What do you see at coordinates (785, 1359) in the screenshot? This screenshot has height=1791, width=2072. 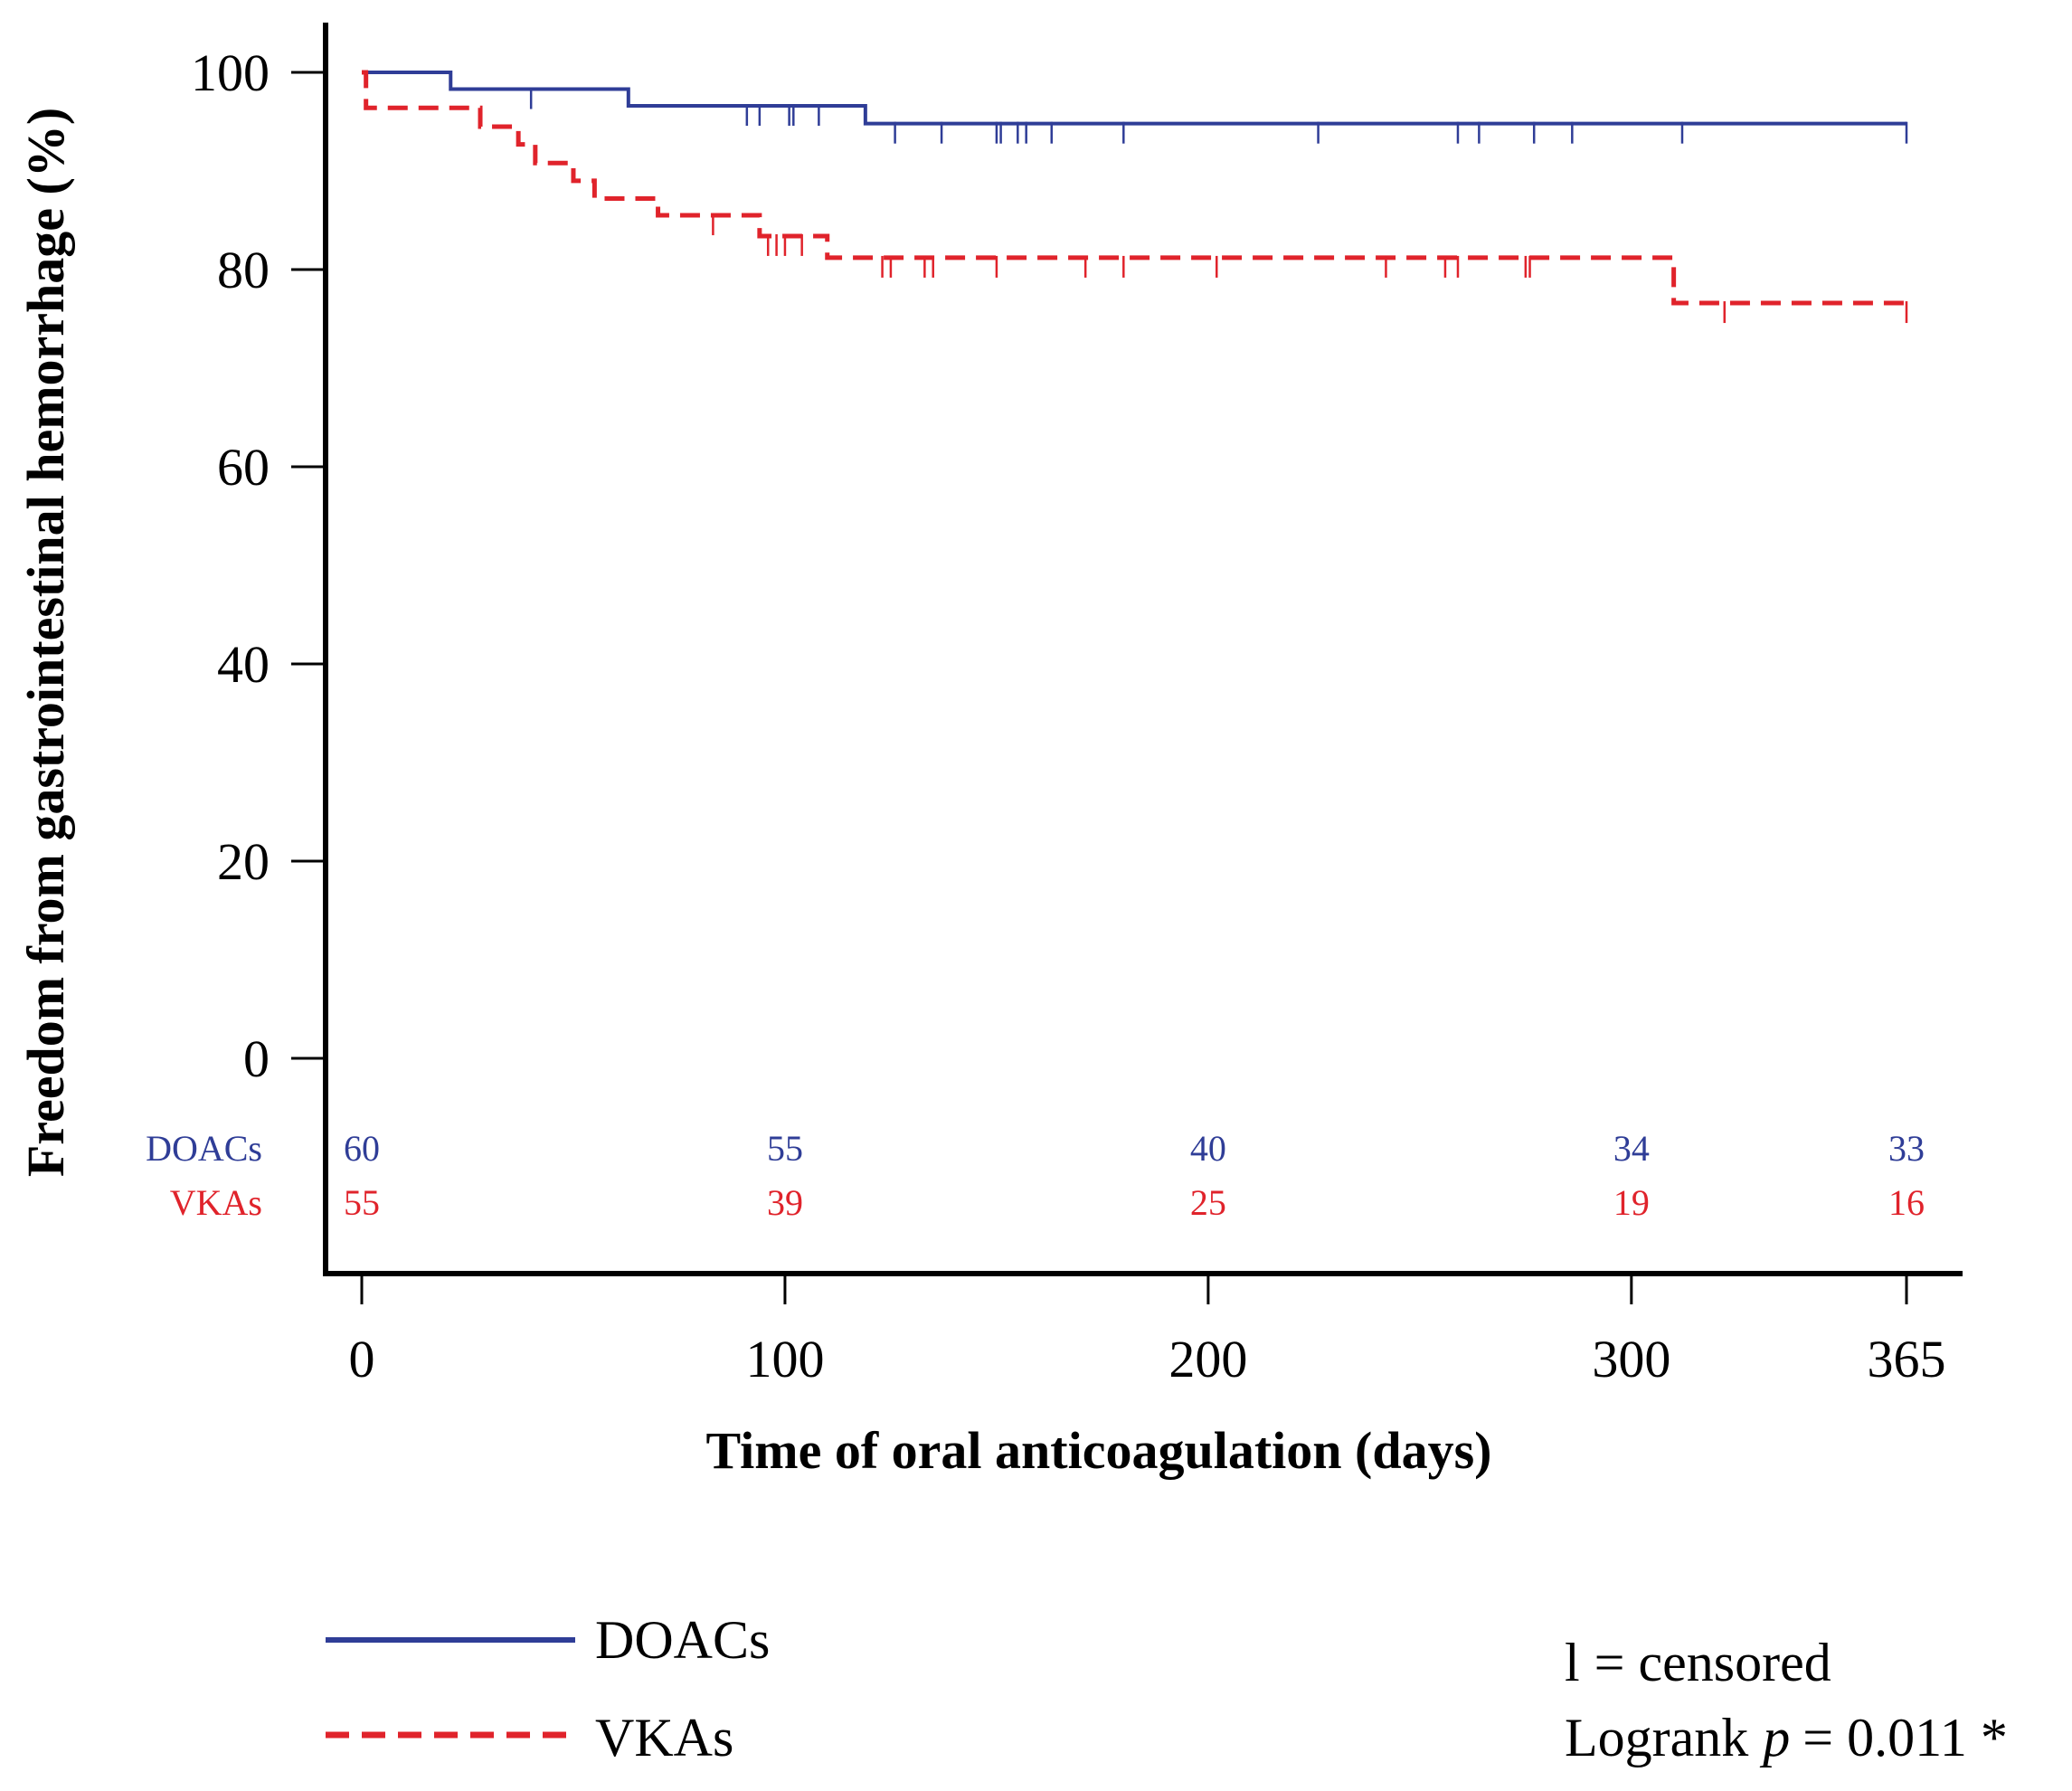 I see `x-tick-label: 100` at bounding box center [785, 1359].